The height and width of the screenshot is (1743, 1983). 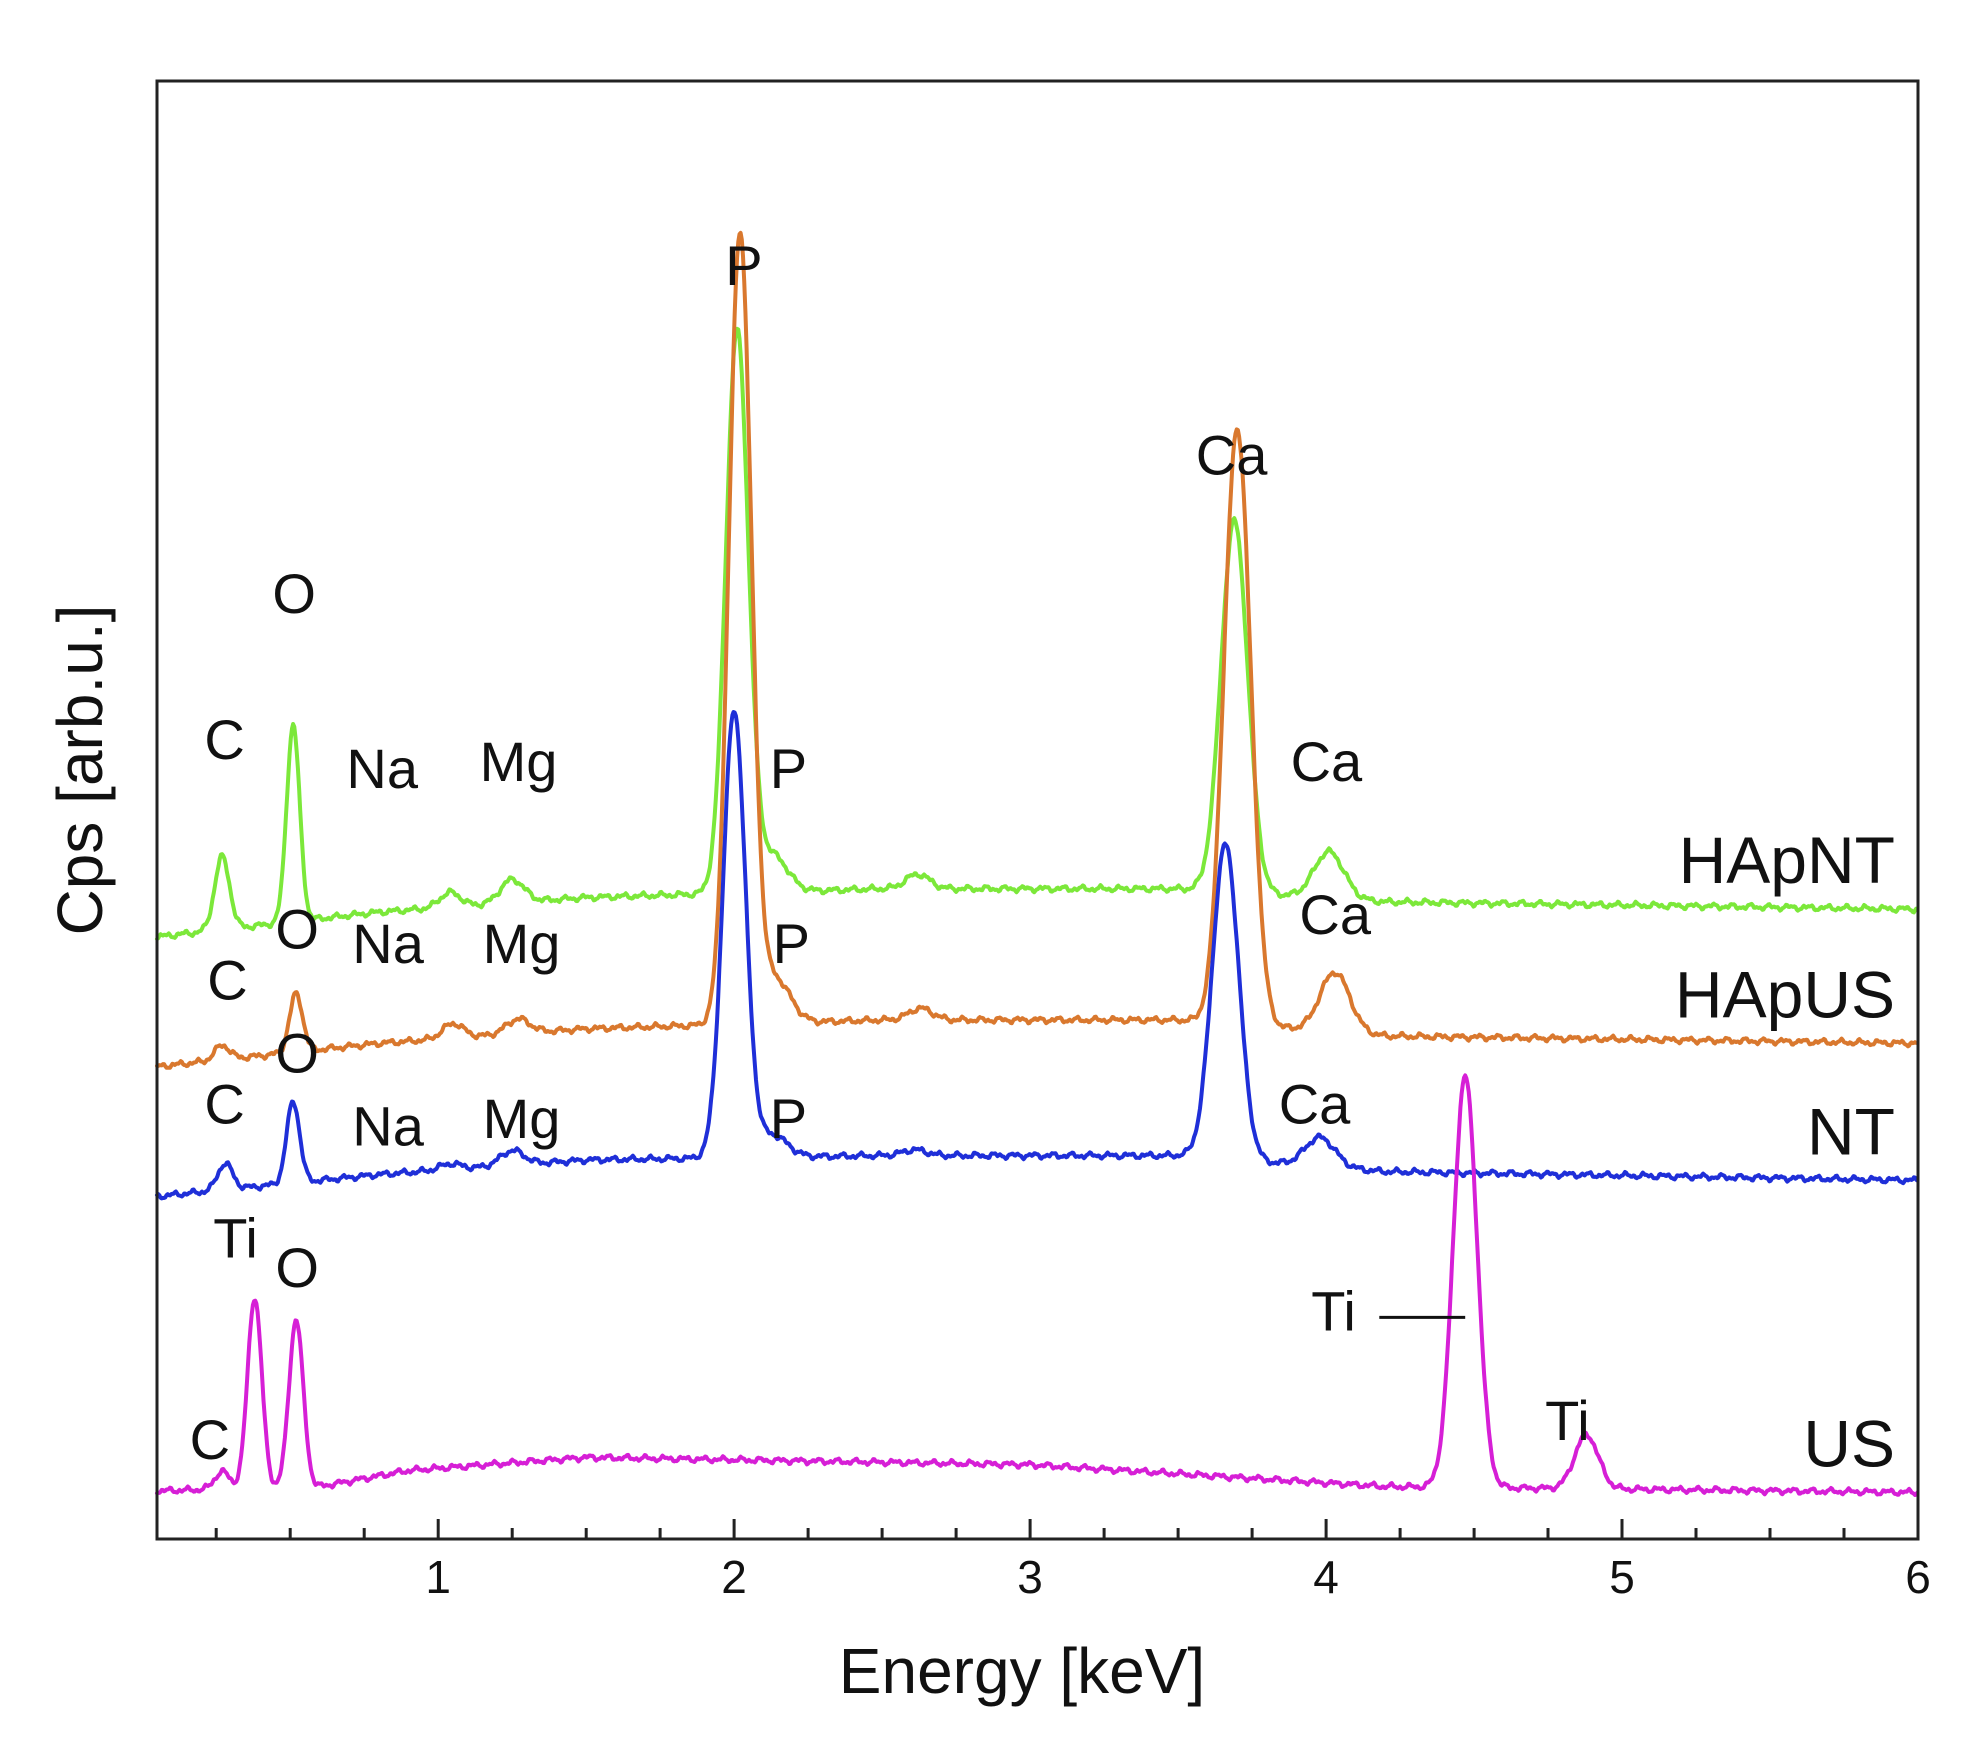 What do you see at coordinates (1622, 1577) in the screenshot?
I see `x-tick-label-5: 5` at bounding box center [1622, 1577].